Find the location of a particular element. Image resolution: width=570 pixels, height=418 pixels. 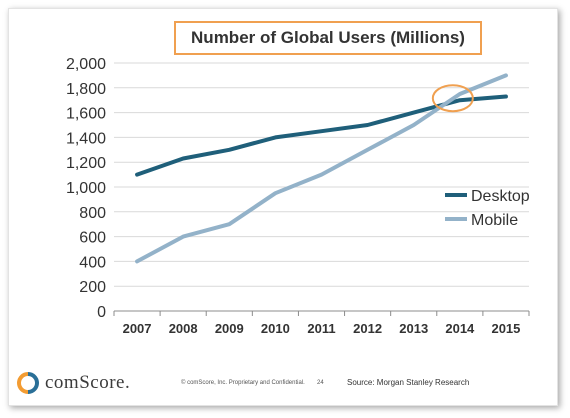

y-tick-label: 1,400 is located at coordinates (86, 138).